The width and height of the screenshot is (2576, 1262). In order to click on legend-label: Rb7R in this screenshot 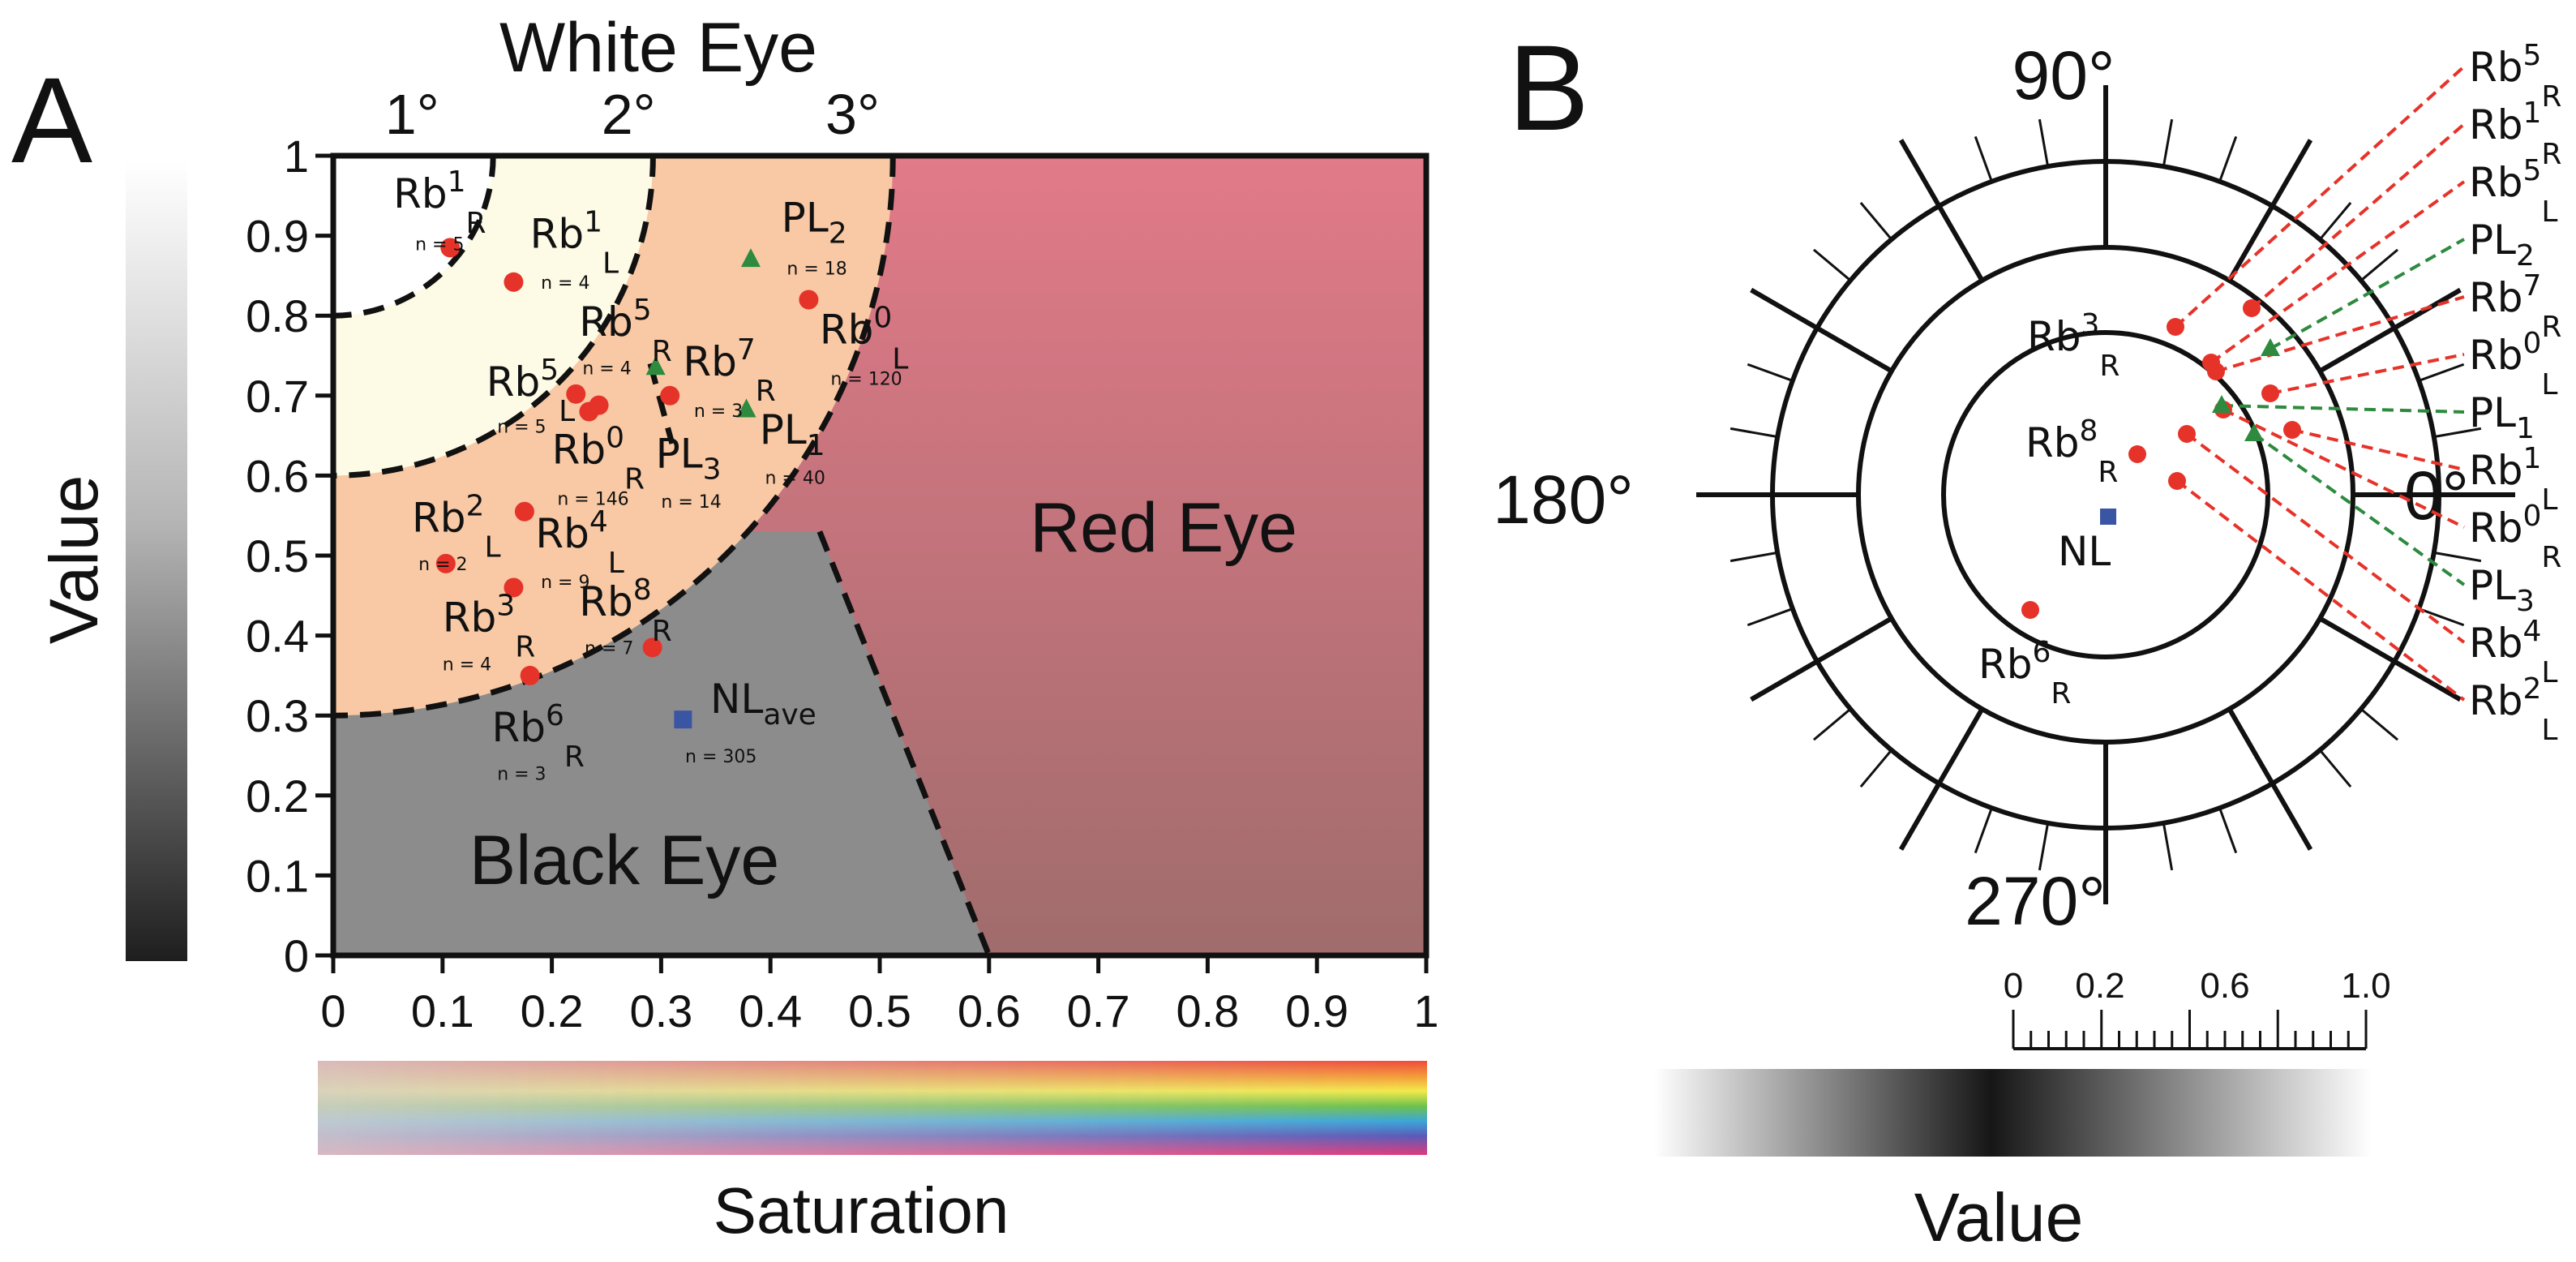, I will do `click(2515, 307)`.